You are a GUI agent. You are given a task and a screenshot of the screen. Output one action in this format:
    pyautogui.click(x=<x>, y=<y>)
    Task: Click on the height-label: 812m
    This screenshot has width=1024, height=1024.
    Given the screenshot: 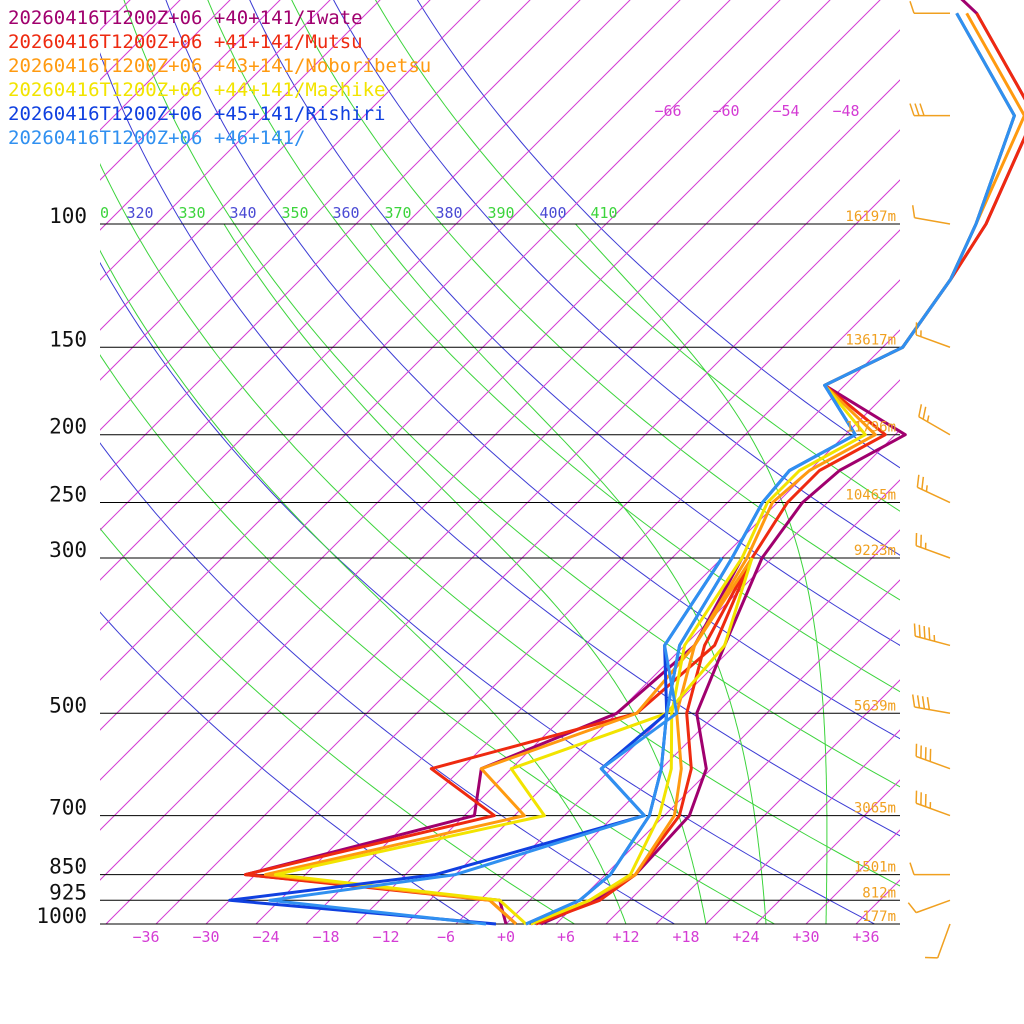 What is the action you would take?
    pyautogui.click(x=879, y=893)
    